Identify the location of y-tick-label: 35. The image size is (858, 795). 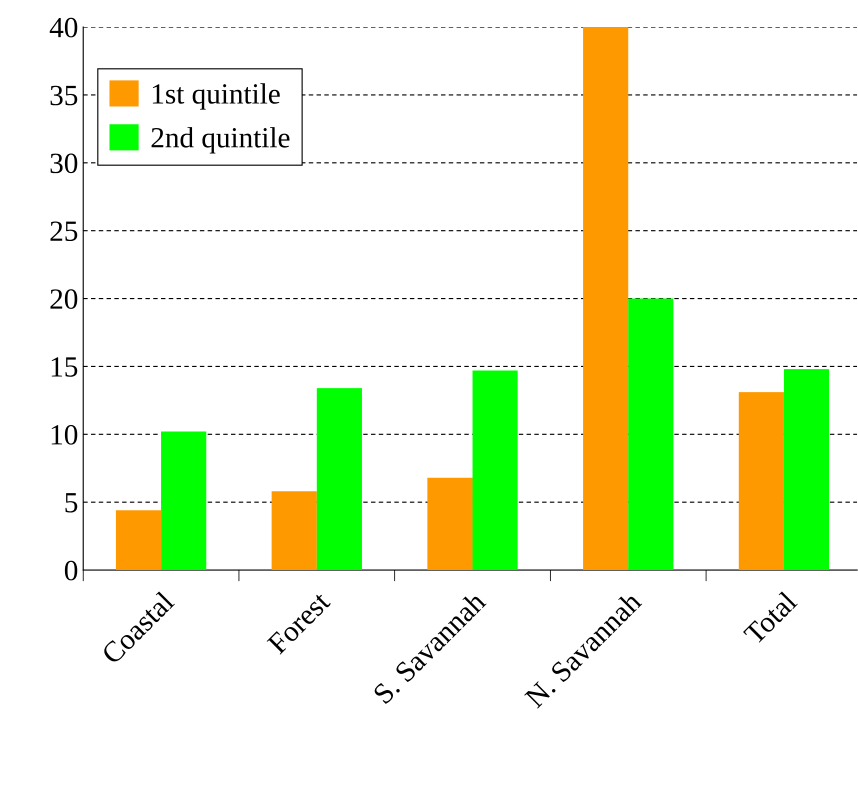
(64, 96).